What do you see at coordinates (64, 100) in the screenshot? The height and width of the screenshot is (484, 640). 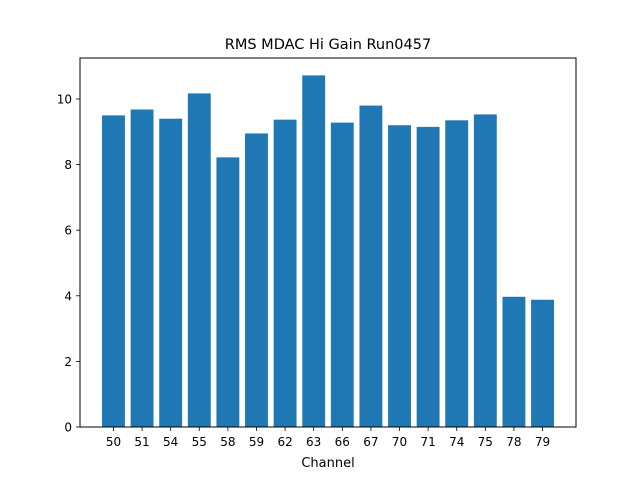 I see `y-tick-label: 10` at bounding box center [64, 100].